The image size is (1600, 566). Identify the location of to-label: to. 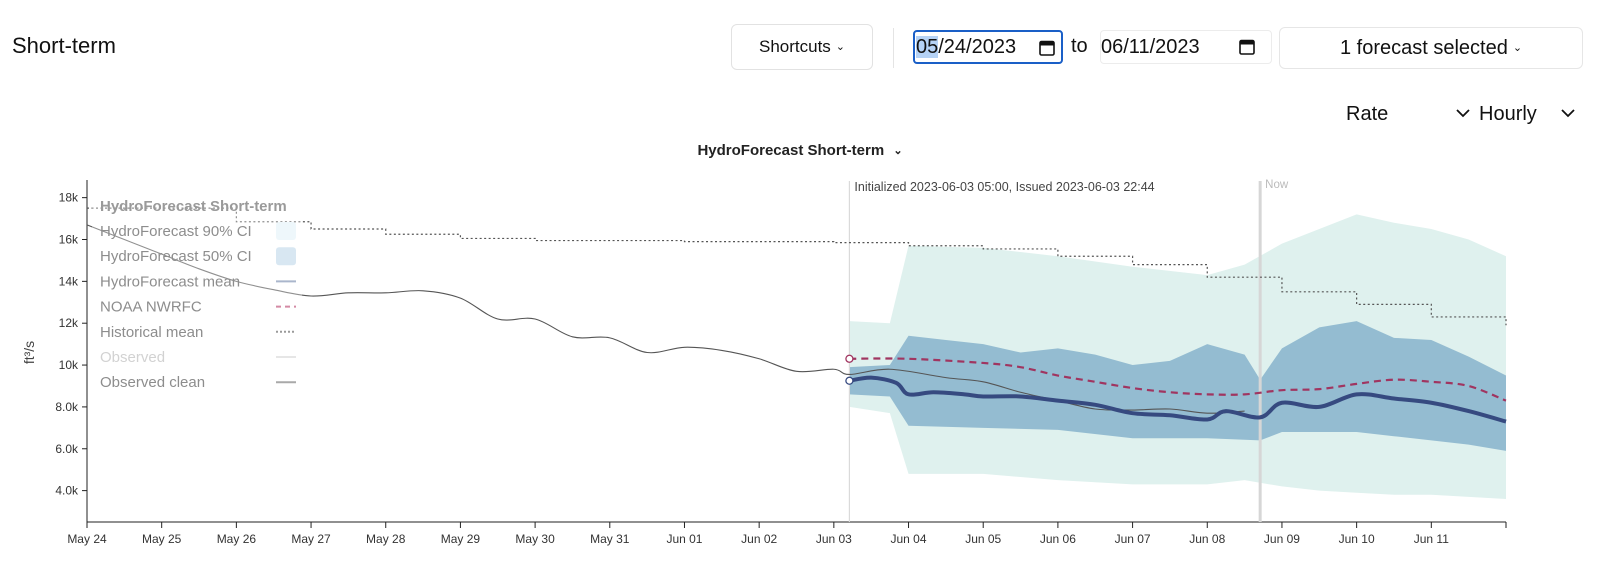
(1079, 46).